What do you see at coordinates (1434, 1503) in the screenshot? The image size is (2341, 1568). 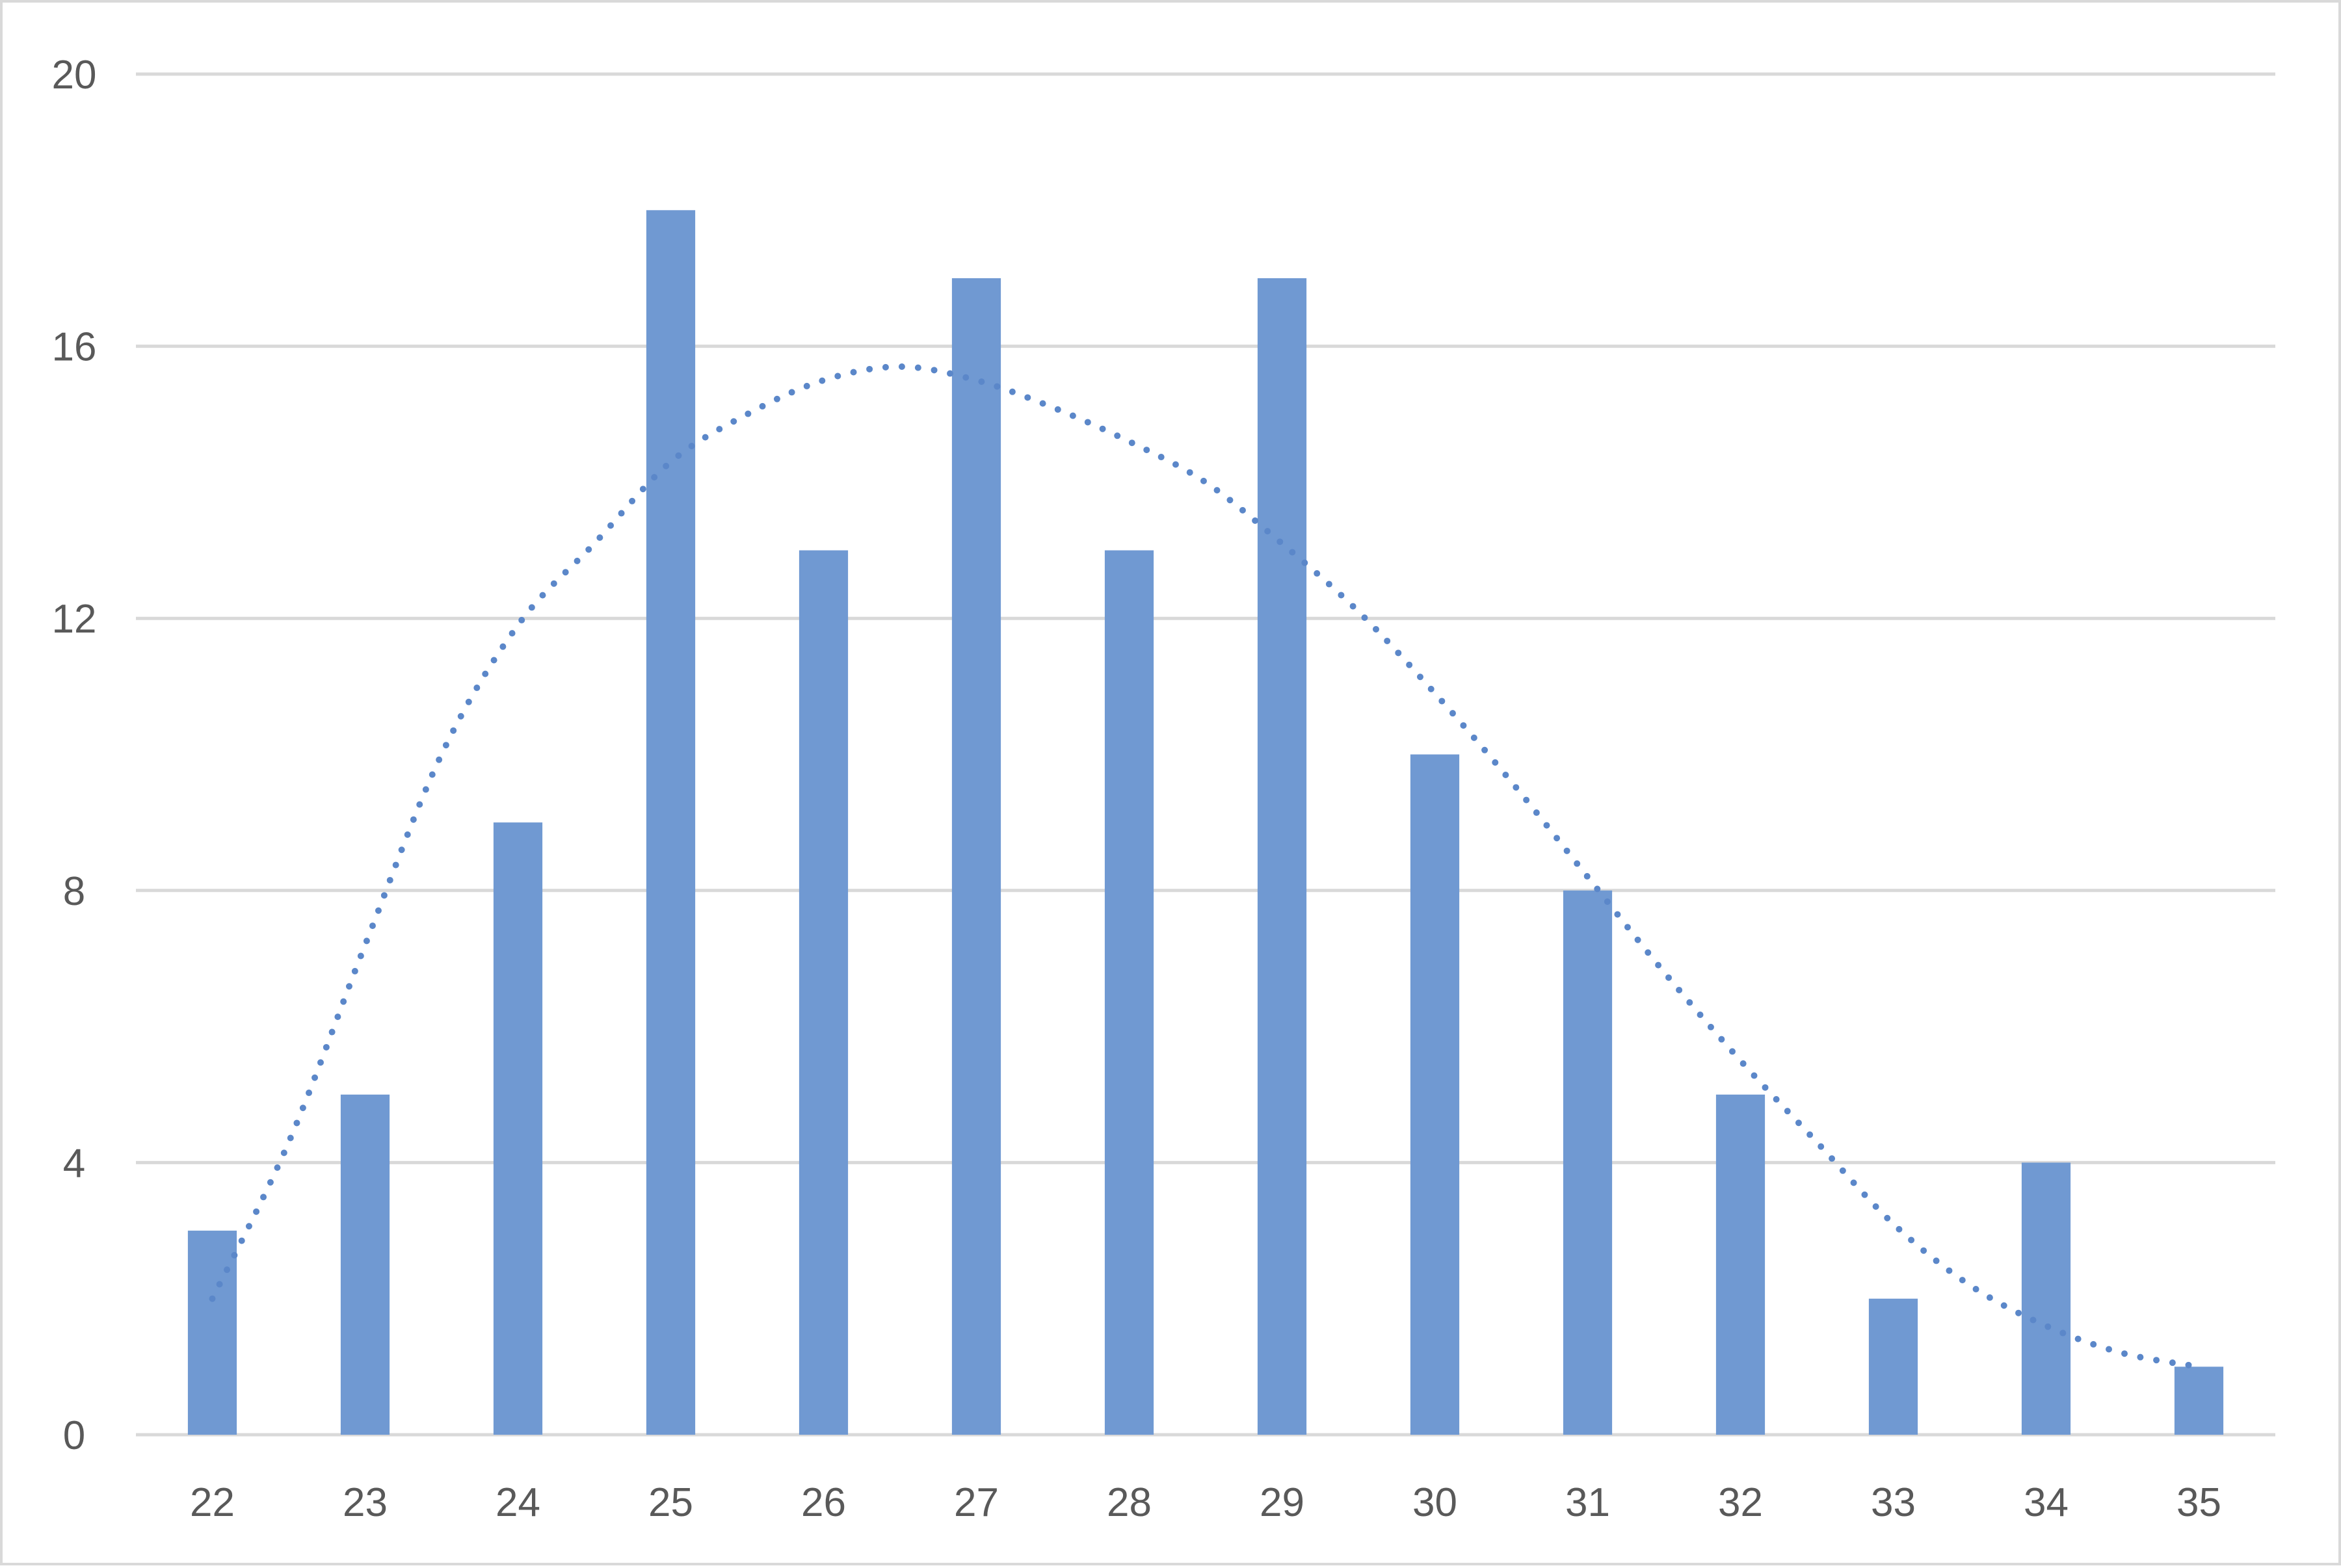 I see `x-tick-label: 30` at bounding box center [1434, 1503].